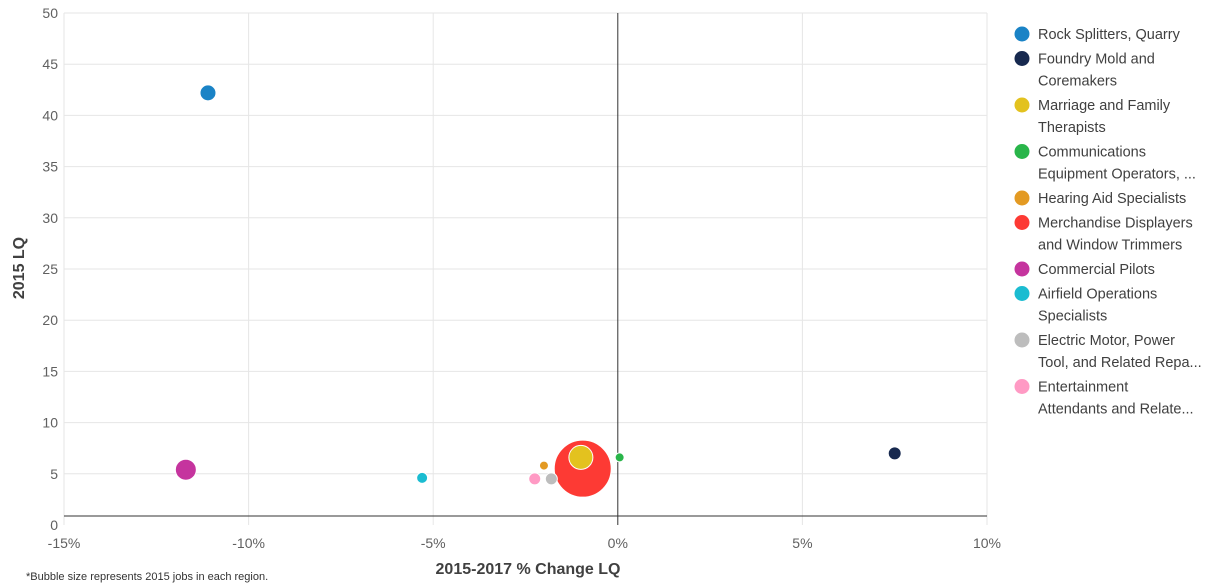  What do you see at coordinates (551, 479) in the screenshot?
I see `bubble-electric-motor-power-tool-and-related-repa` at bounding box center [551, 479].